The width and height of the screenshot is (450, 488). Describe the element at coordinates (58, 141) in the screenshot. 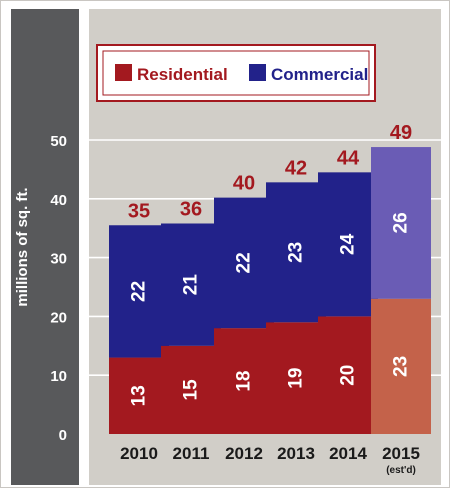

I see `y-tick-label-50: 50` at that location.